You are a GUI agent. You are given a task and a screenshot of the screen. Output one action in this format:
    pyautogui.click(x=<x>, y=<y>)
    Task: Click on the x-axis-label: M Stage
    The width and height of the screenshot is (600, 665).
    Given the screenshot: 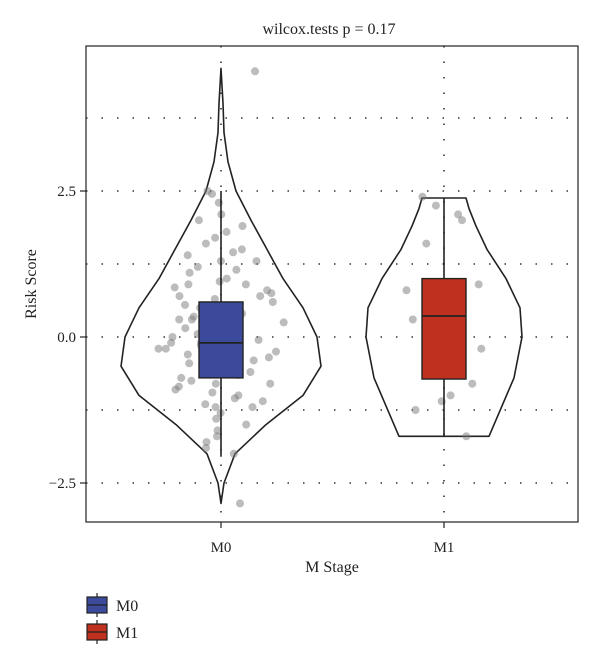 What is the action you would take?
    pyautogui.click(x=332, y=567)
    